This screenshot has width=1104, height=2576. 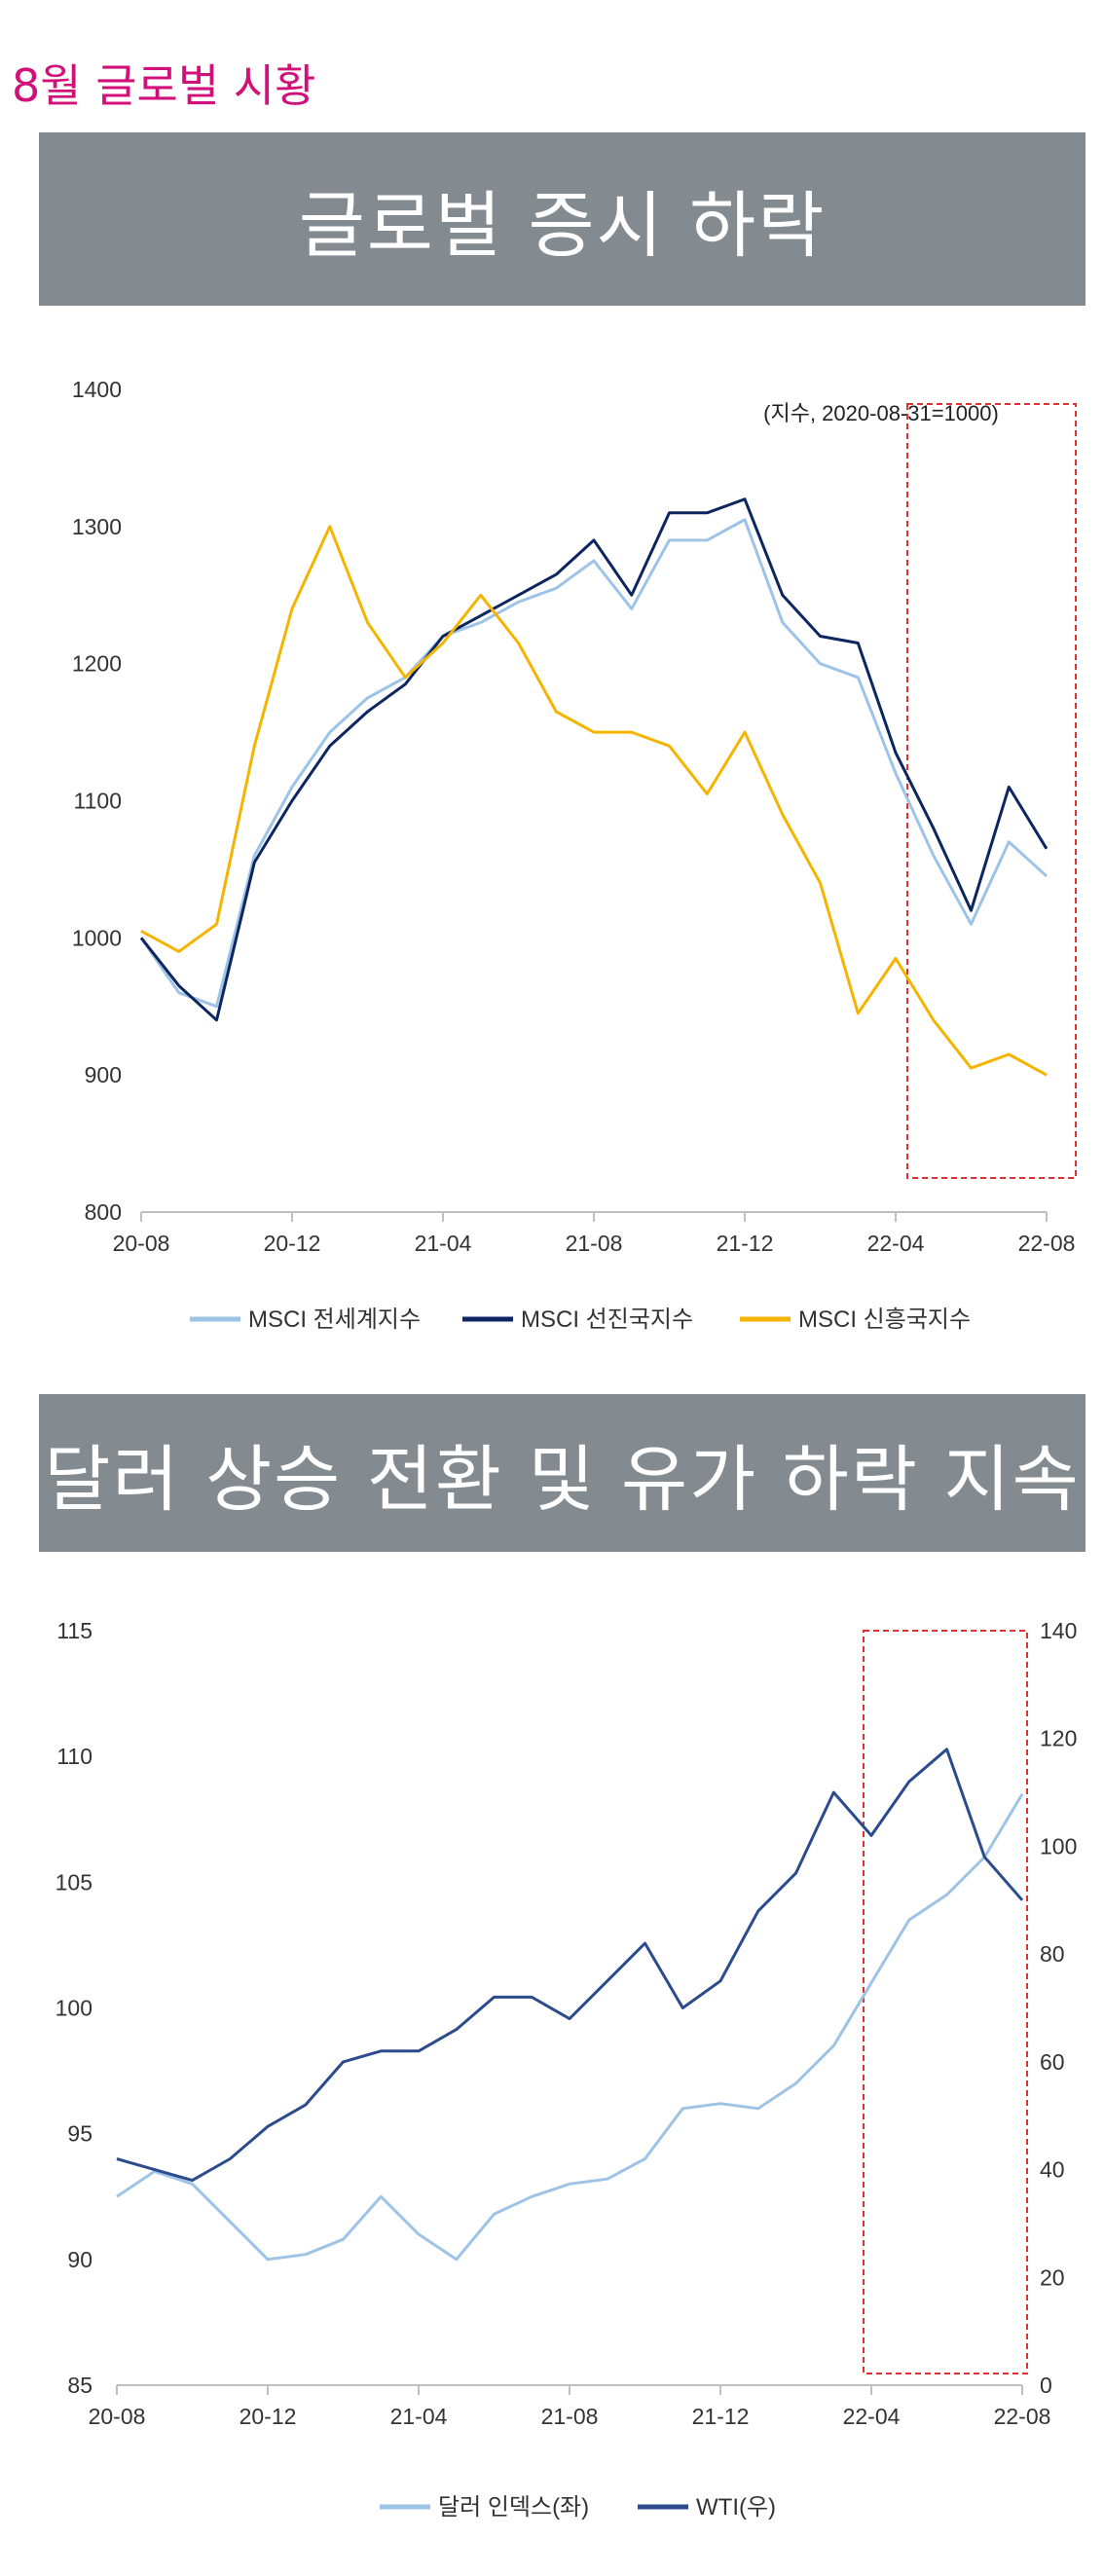 I want to click on y2-tick-label: 20, so click(x=1052, y=2277).